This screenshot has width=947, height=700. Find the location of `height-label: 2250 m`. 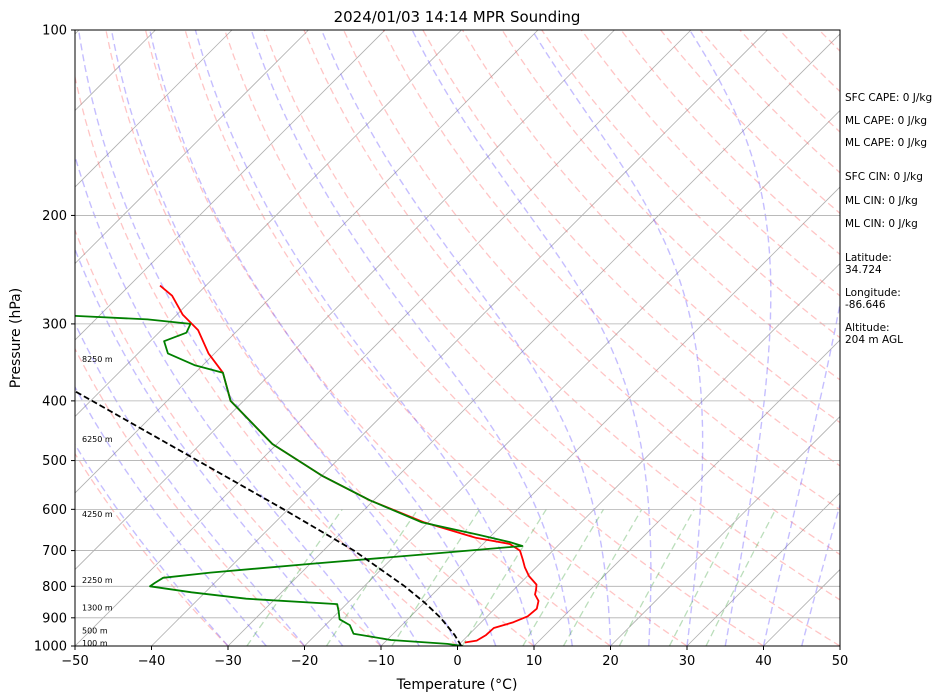

height-label: 2250 m is located at coordinates (97, 580).